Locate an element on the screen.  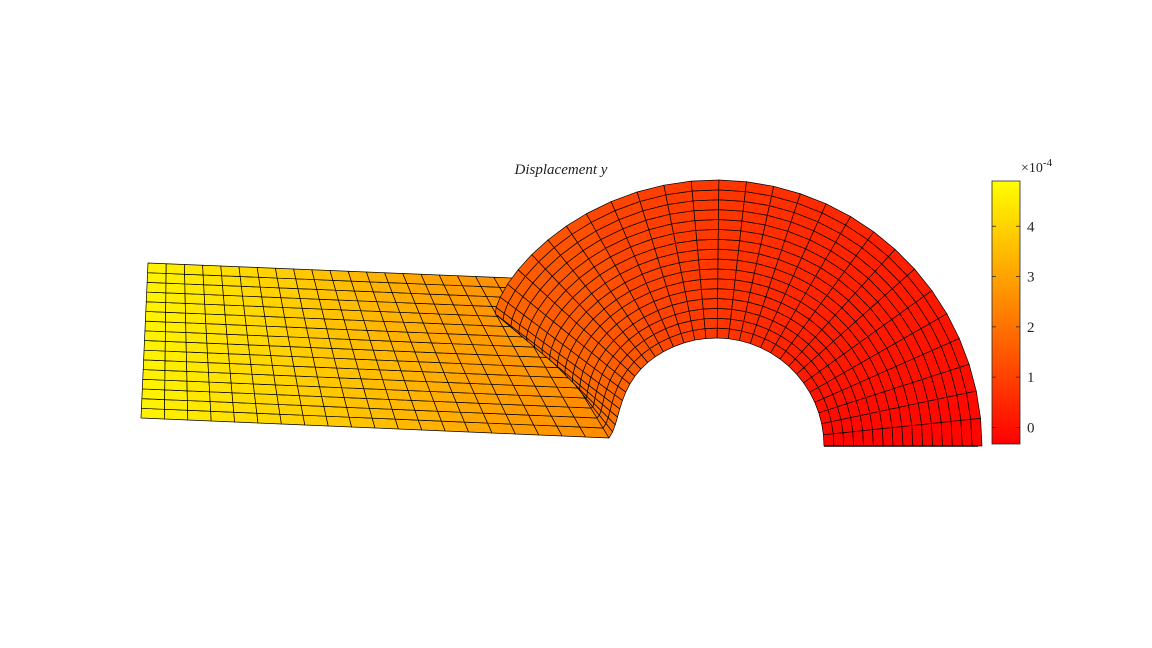
colorbar: ×10-4 4 3 2 1 0 is located at coordinates (1022, 301).